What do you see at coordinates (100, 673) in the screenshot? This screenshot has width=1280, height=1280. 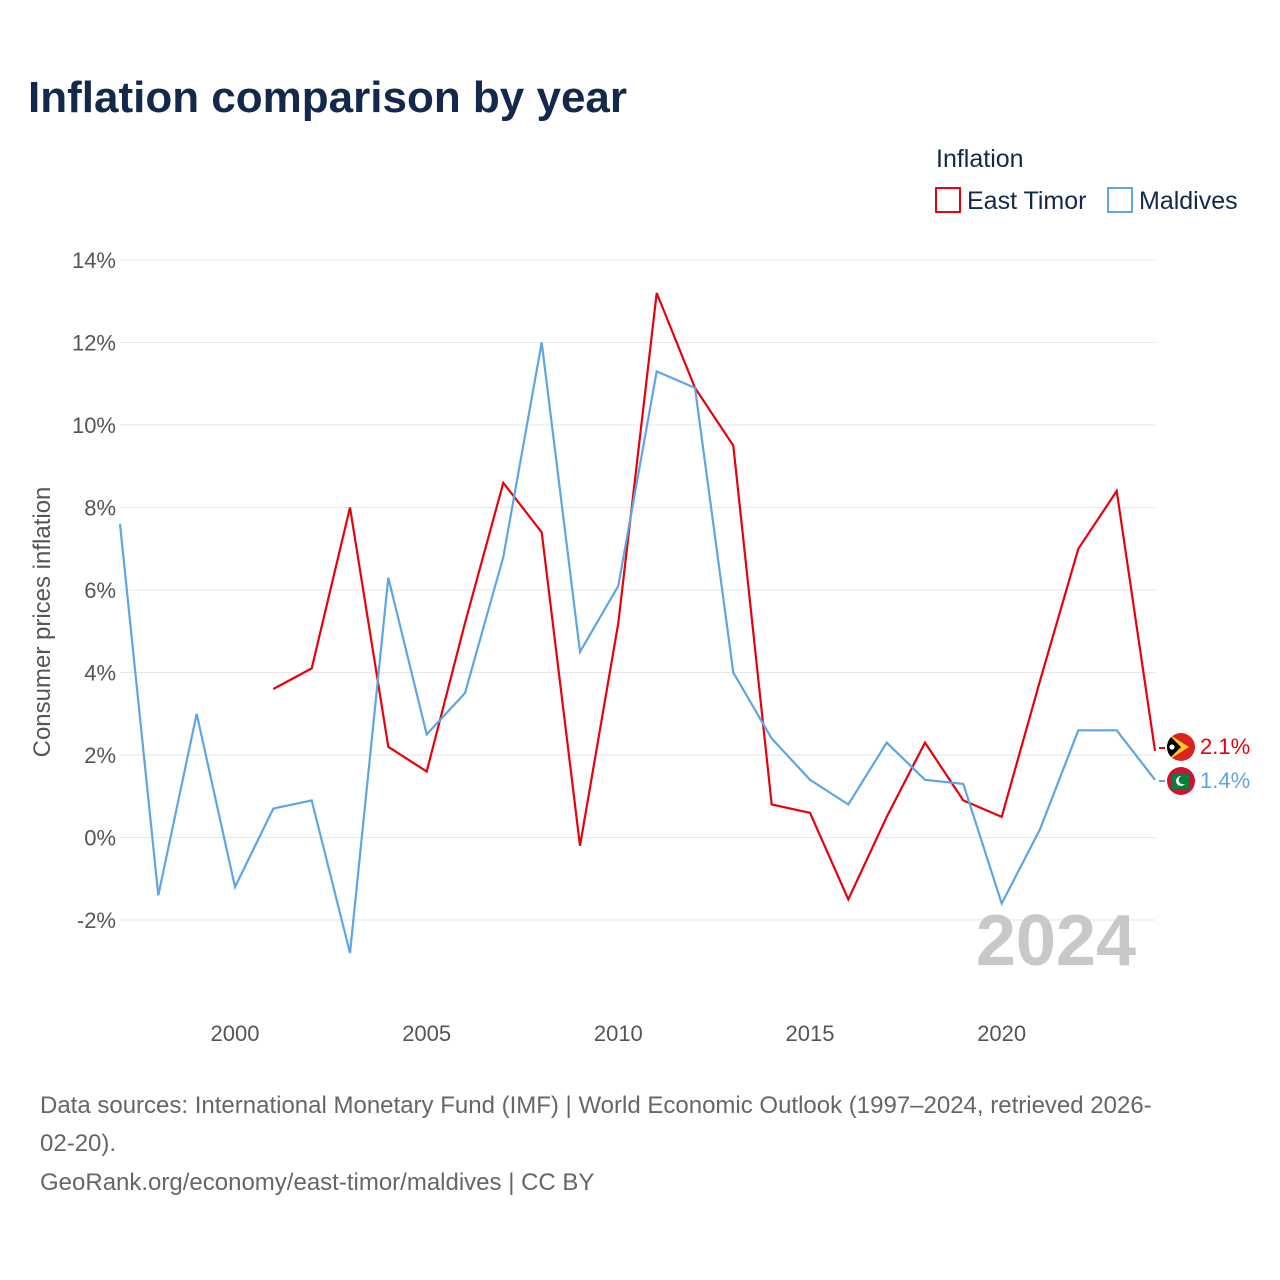 I see `y-tick-label: 4%` at bounding box center [100, 673].